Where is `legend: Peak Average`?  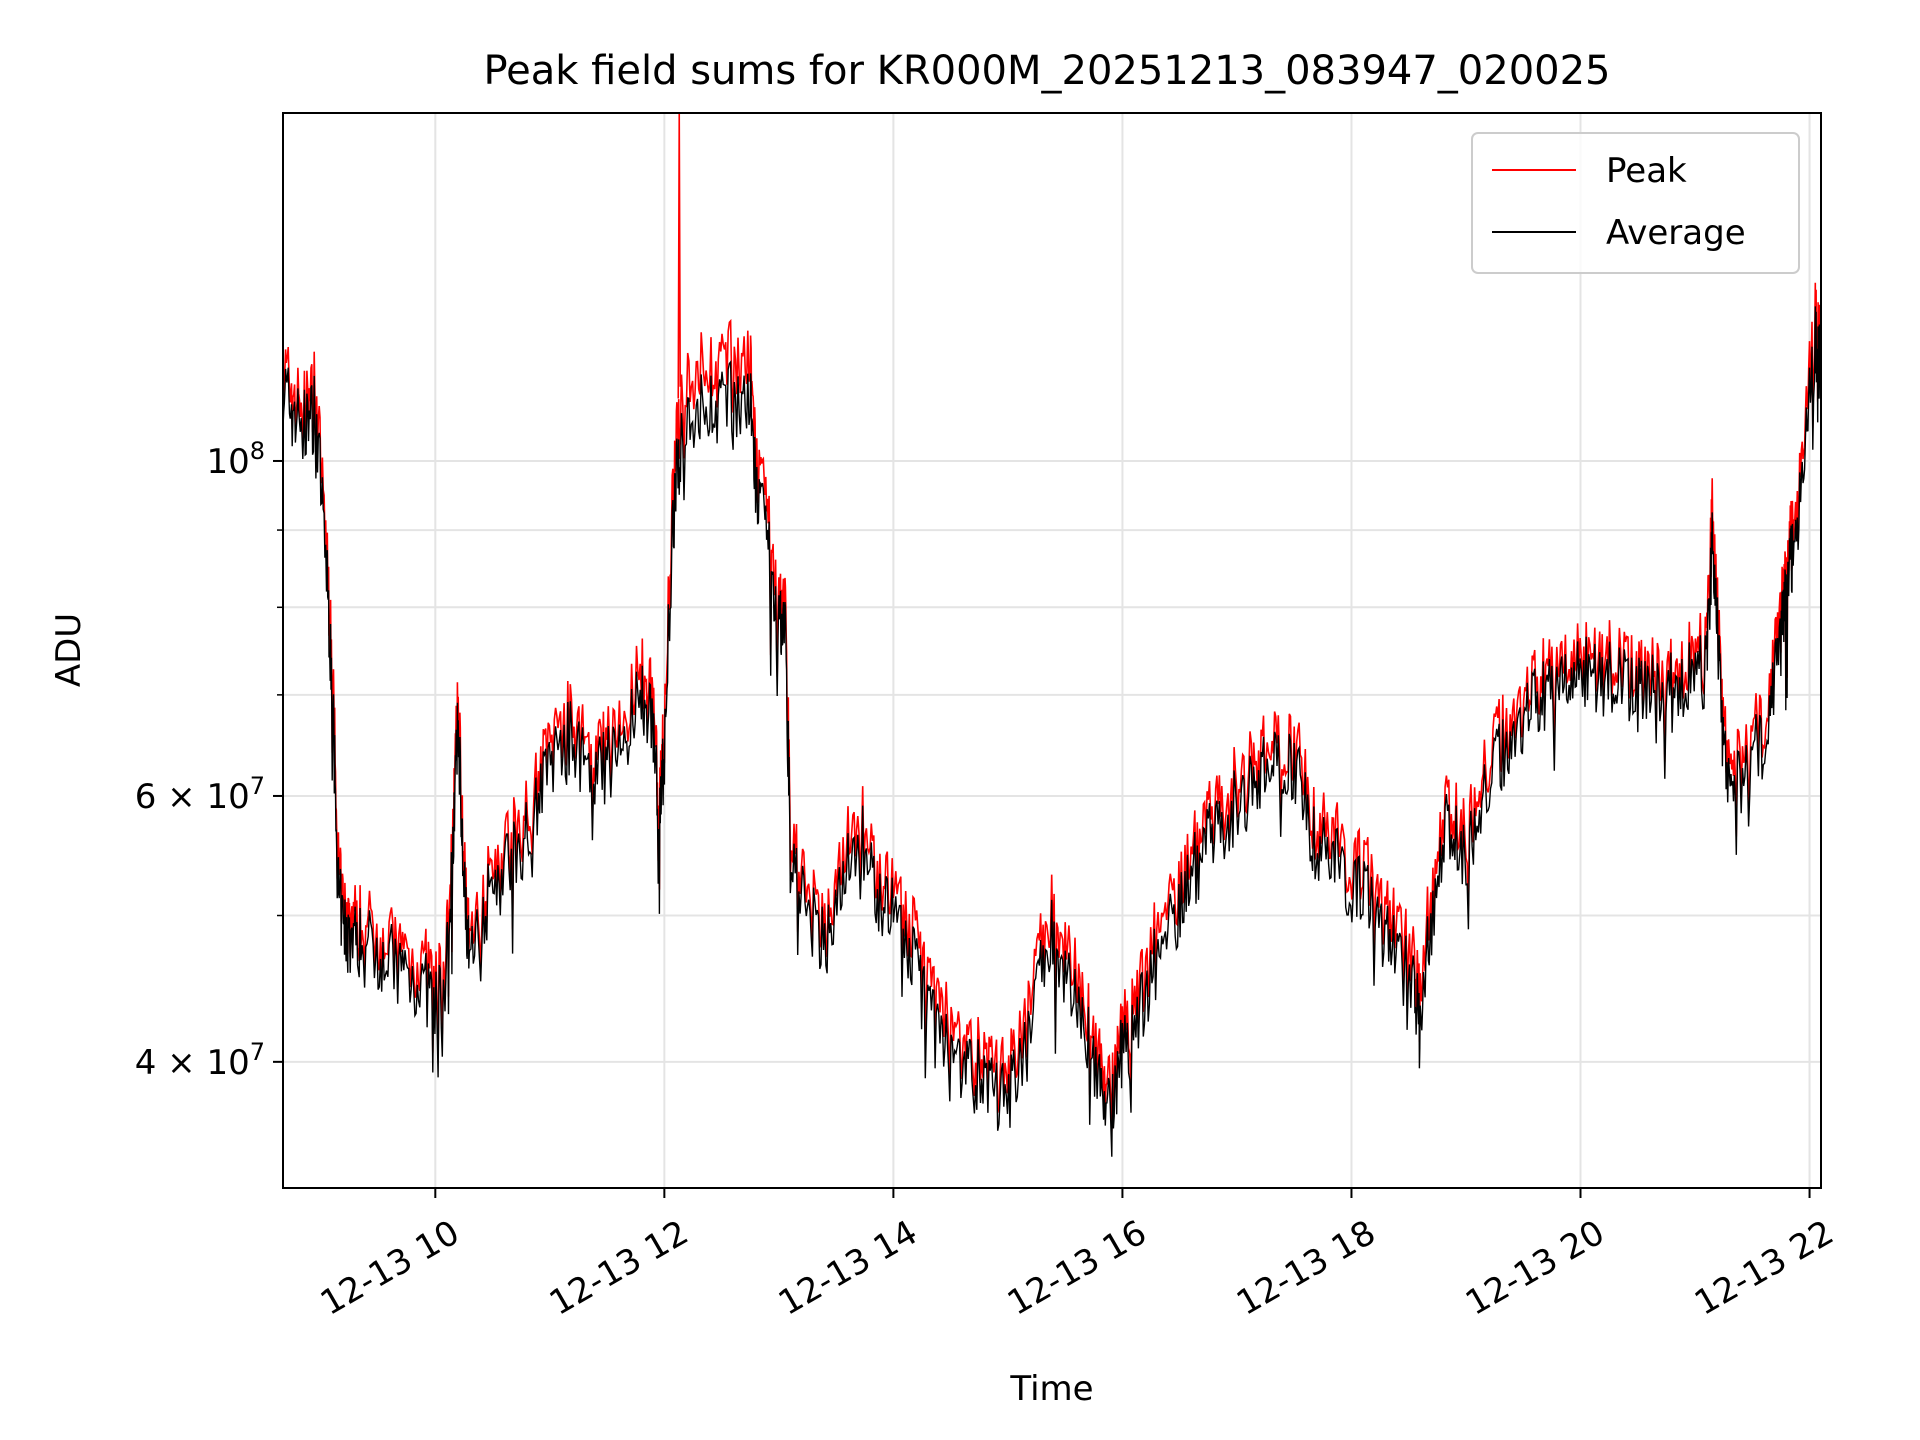 legend: Peak Average is located at coordinates (1635, 203).